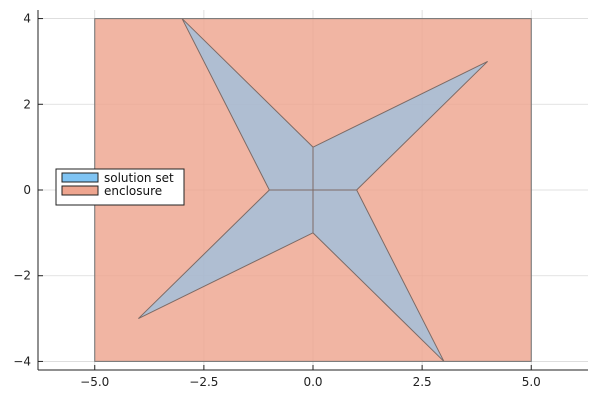  I want to click on x-tick-label: 0.0, so click(312, 382).